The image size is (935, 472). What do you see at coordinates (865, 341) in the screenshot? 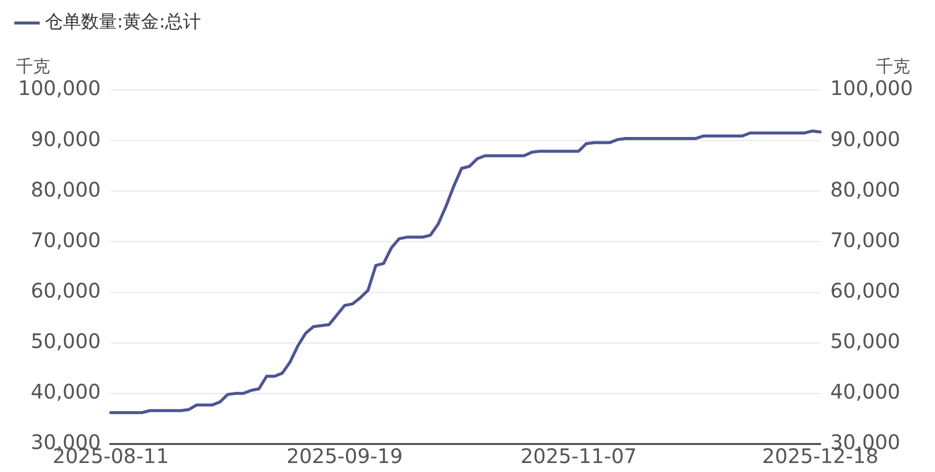
I see `y2-tick-label: 50,000` at bounding box center [865, 341].